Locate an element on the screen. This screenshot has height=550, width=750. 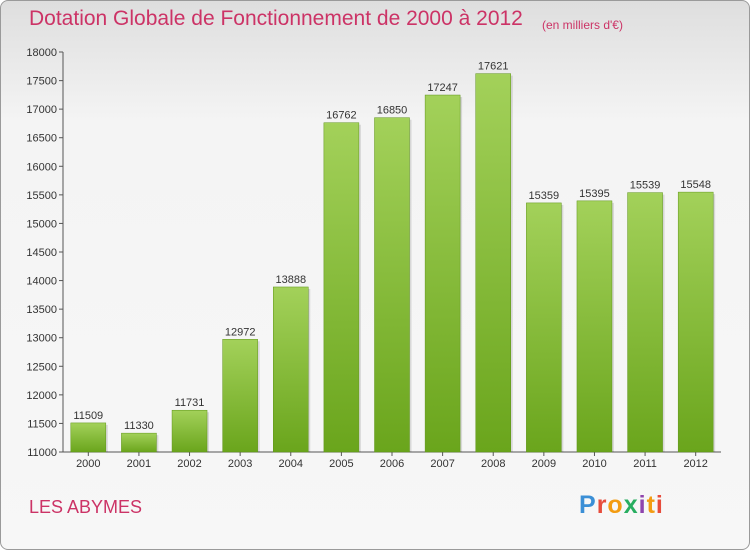
bar-2008 is located at coordinates (493, 263).